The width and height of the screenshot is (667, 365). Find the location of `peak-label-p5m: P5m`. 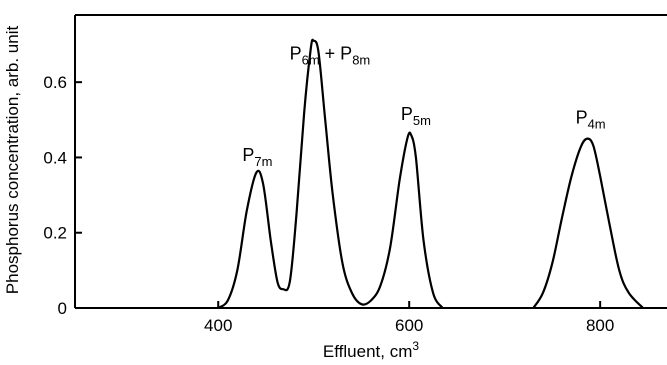

peak-label-p5m: P5m is located at coordinates (416, 116).